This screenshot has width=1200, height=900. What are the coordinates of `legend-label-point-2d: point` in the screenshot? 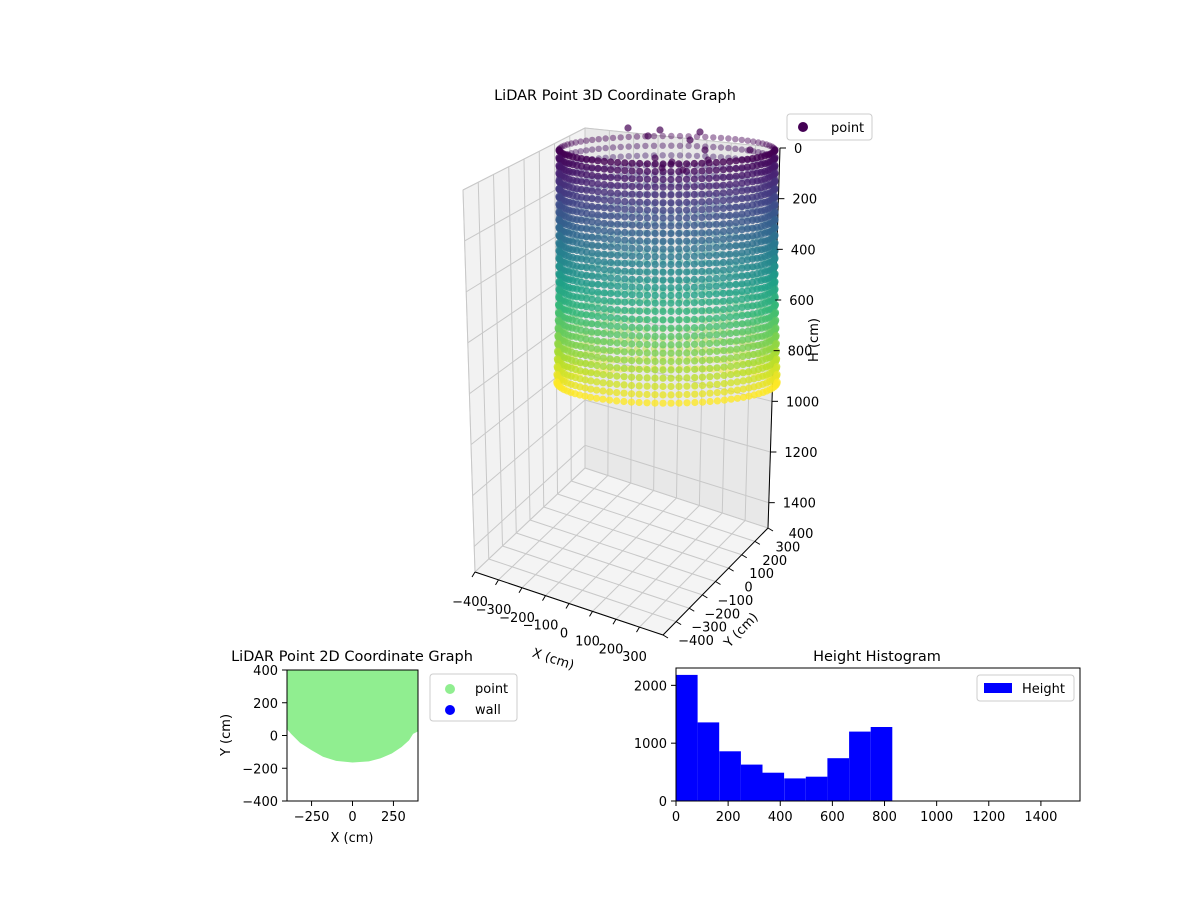 It's located at (491, 689).